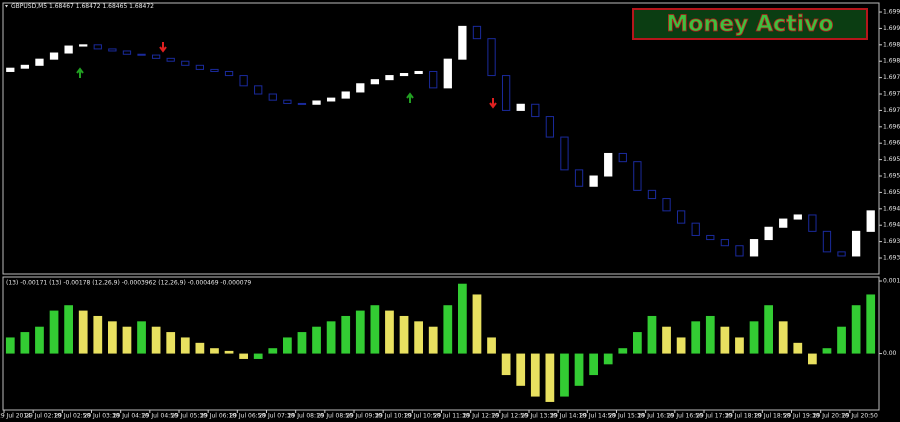 The height and width of the screenshot is (422, 900). I want to click on time-label: 29 Jul 18:50, so click(772, 416).